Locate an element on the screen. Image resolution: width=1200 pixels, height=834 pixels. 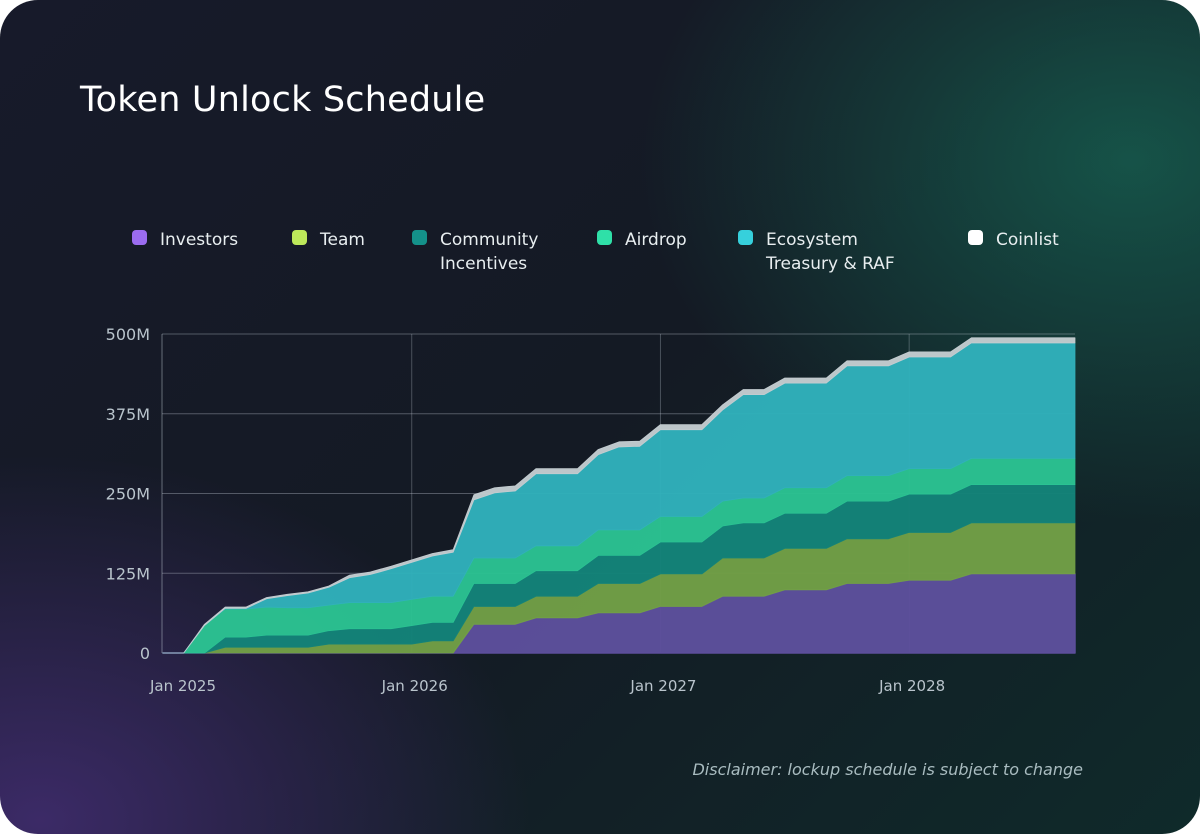
legend-item-airdrop: Airdrop is located at coordinates (642, 240).